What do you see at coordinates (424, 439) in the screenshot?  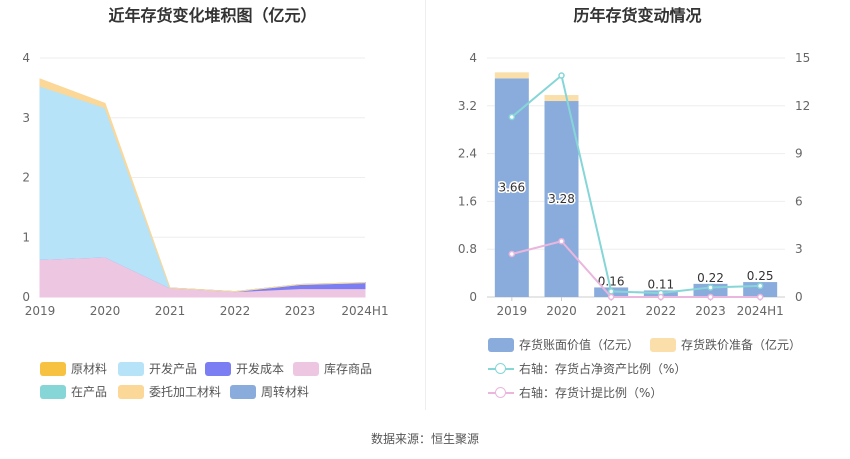 I see `data-source-note: 数据来源：恒生聚源` at bounding box center [424, 439].